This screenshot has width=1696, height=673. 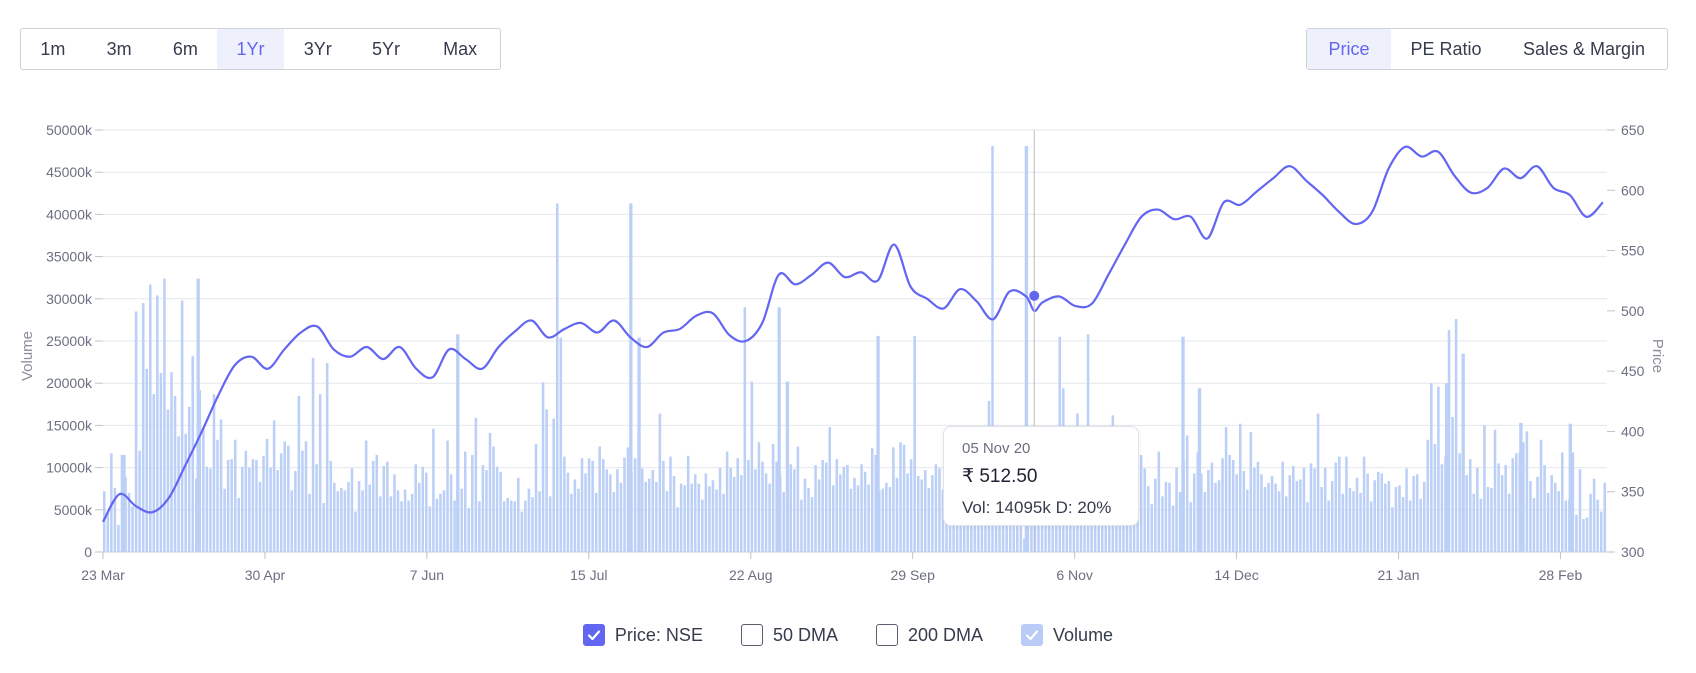 What do you see at coordinates (385, 48) in the screenshot?
I see `range-button-5yr: 5Yr` at bounding box center [385, 48].